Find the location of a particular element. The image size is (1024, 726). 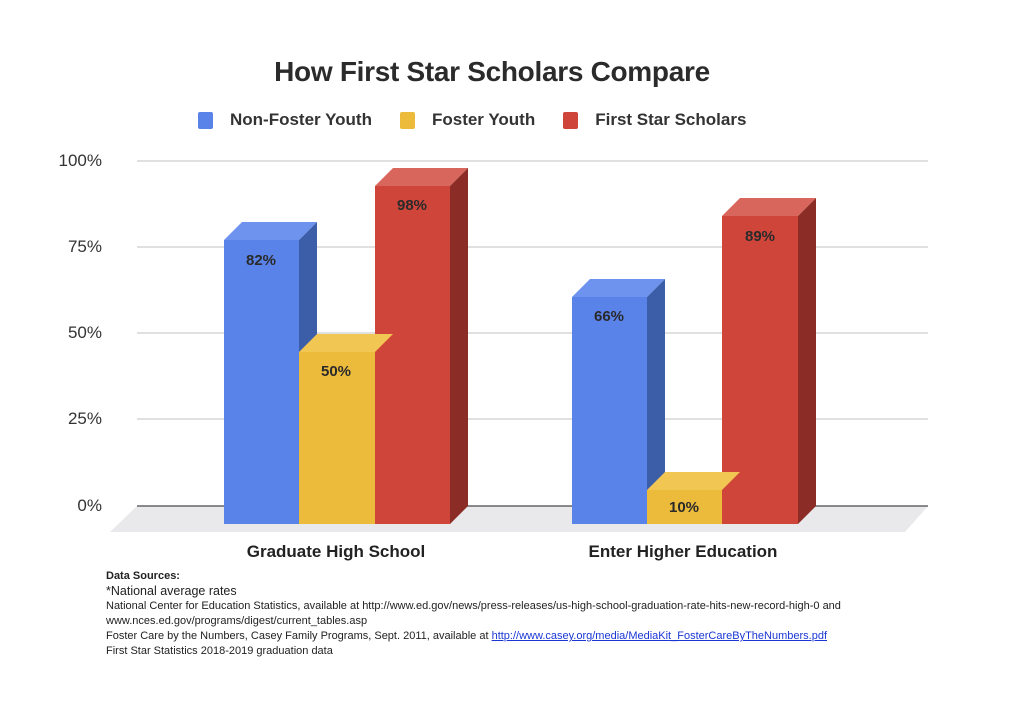

legend-item-foster-youth: Foster Youth is located at coordinates (467, 120).